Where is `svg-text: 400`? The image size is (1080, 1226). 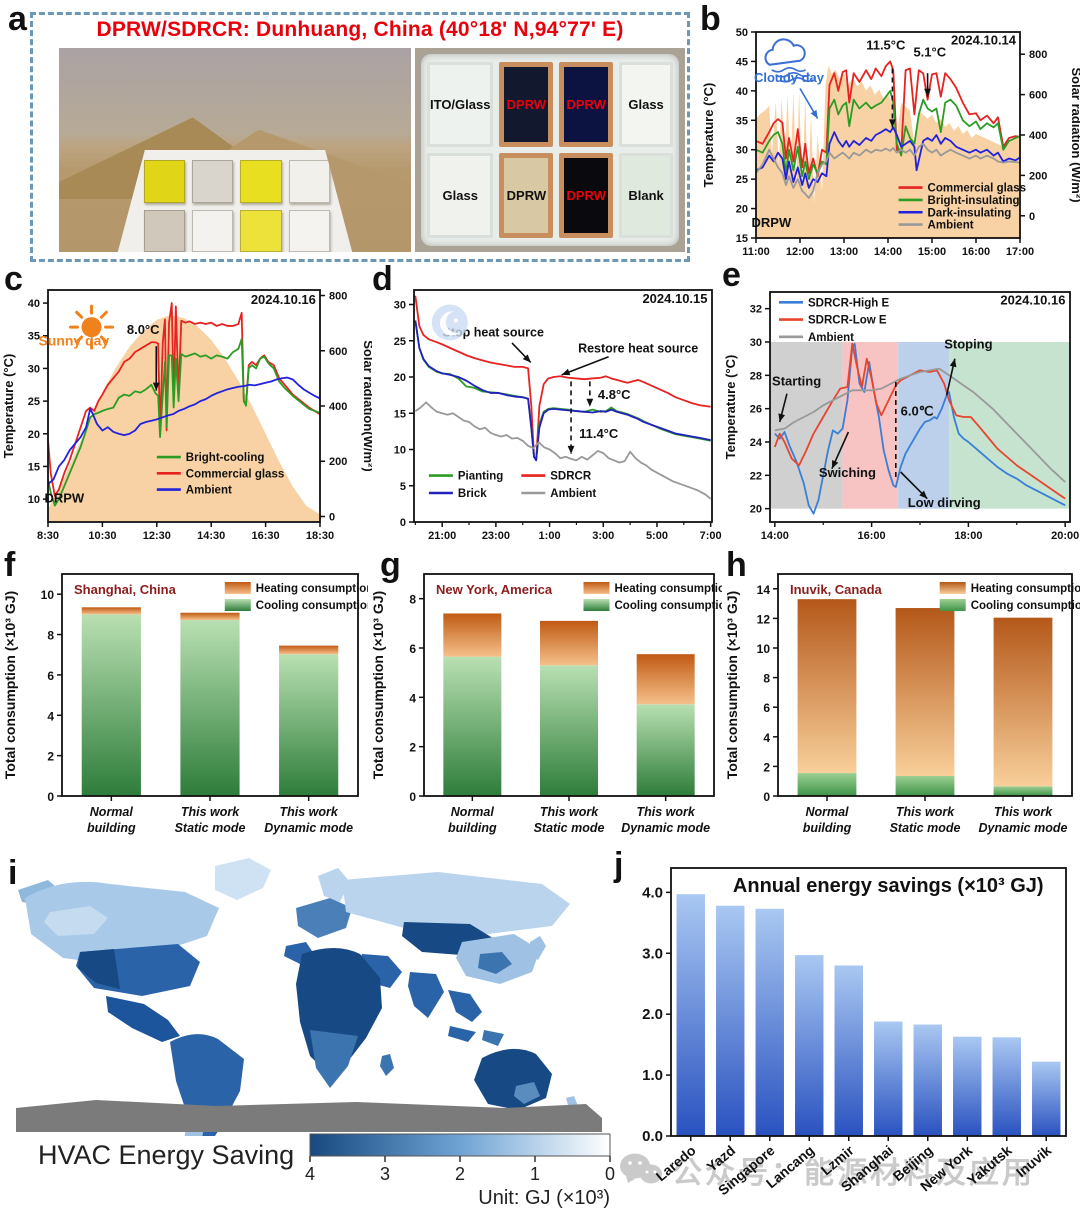
svg-text: 400 is located at coordinates (1038, 136).